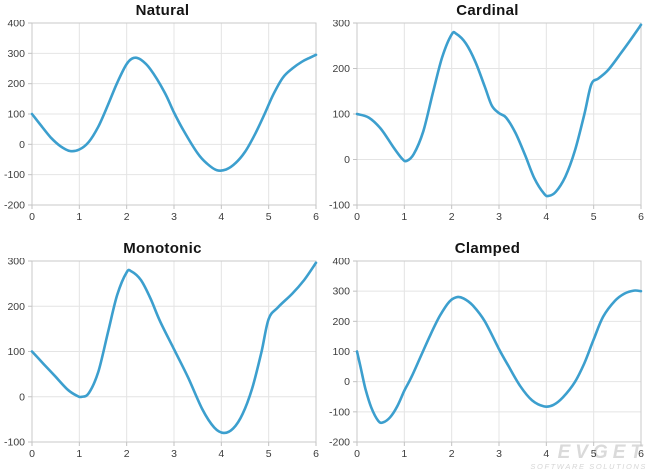  I want to click on watermark-tagline: SOFTWARE SOLUTIONS, so click(588, 466).